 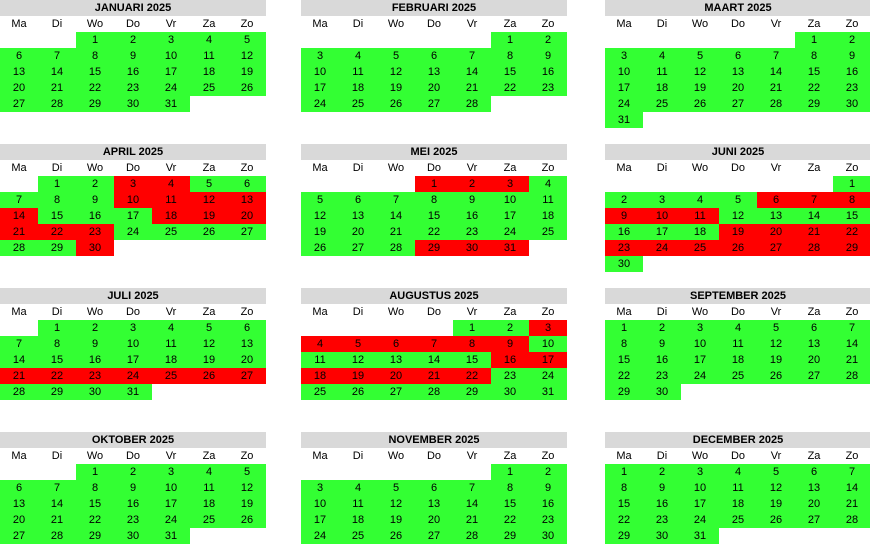 What do you see at coordinates (776, 200) in the screenshot?
I see `day-cell-booked: 6` at bounding box center [776, 200].